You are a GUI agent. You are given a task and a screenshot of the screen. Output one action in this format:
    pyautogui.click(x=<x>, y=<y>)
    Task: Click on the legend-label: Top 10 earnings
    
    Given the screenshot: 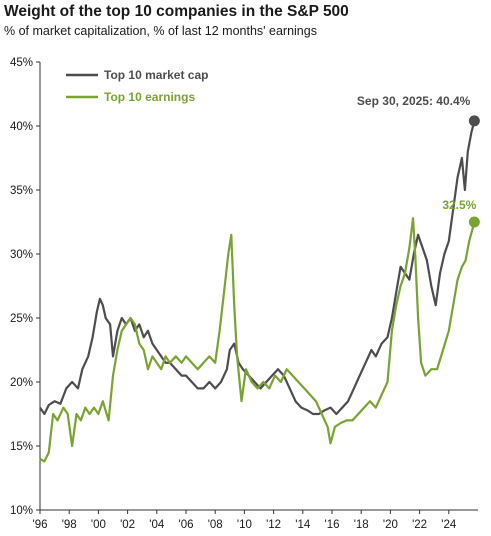 What is the action you would take?
    pyautogui.click(x=149, y=97)
    